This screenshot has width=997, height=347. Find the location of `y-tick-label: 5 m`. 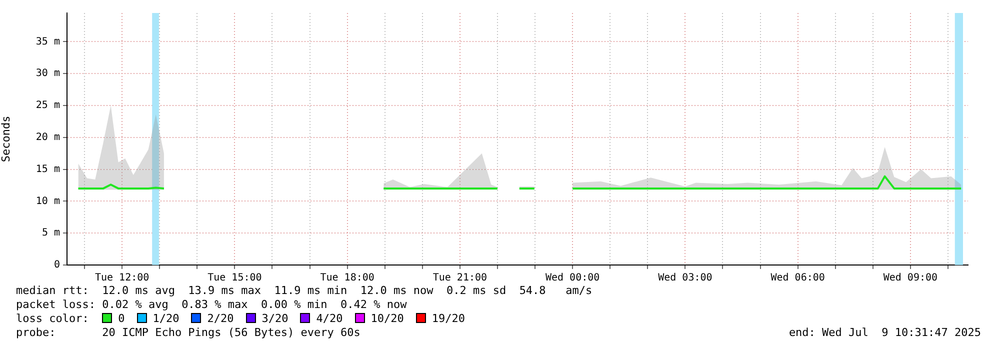

y-tick-label: 5 m is located at coordinates (51, 233).